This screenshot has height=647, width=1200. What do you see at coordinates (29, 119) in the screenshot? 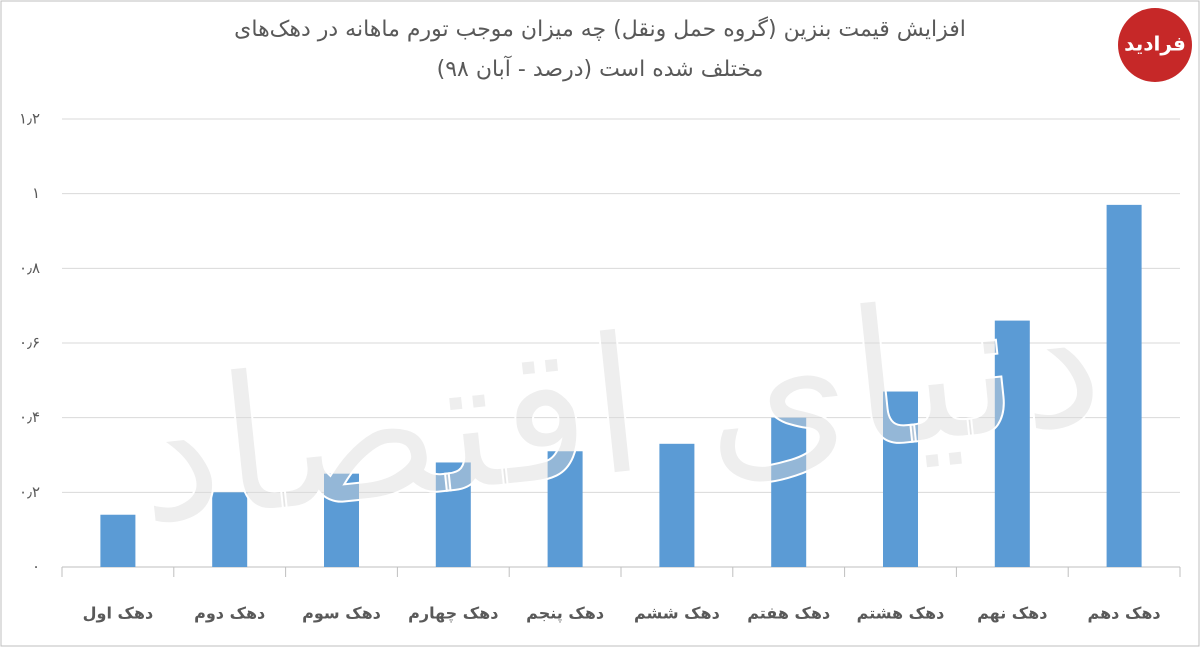
I see `y-tick-label: ۱٫۲` at bounding box center [29, 119].